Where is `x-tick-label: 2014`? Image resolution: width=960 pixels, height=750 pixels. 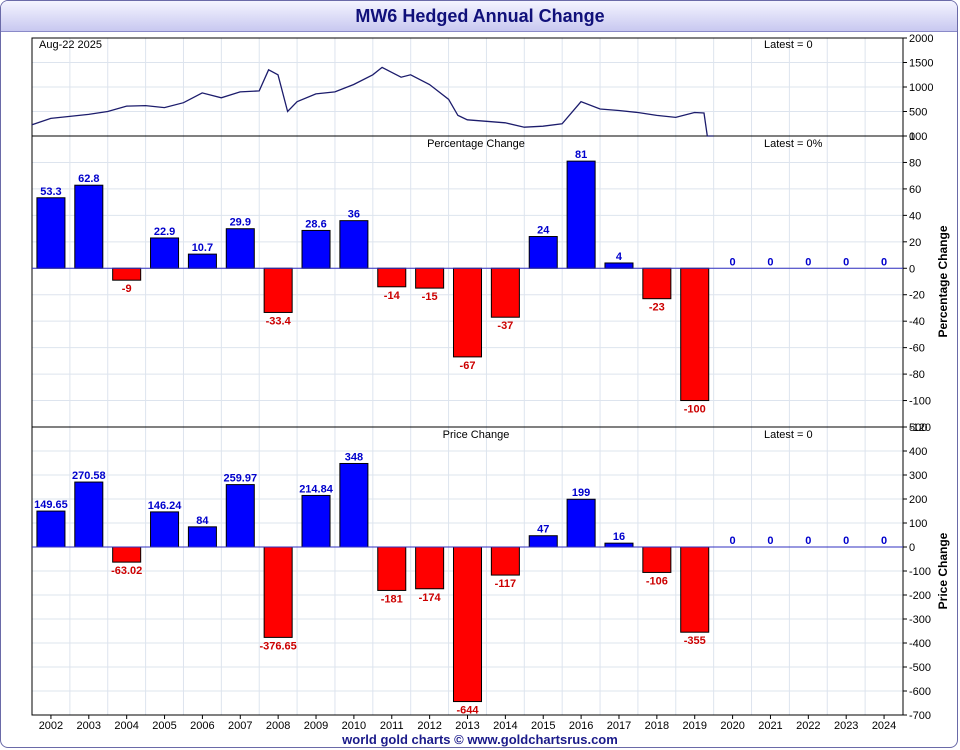
x-tick-label: 2014 is located at coordinates (505, 726).